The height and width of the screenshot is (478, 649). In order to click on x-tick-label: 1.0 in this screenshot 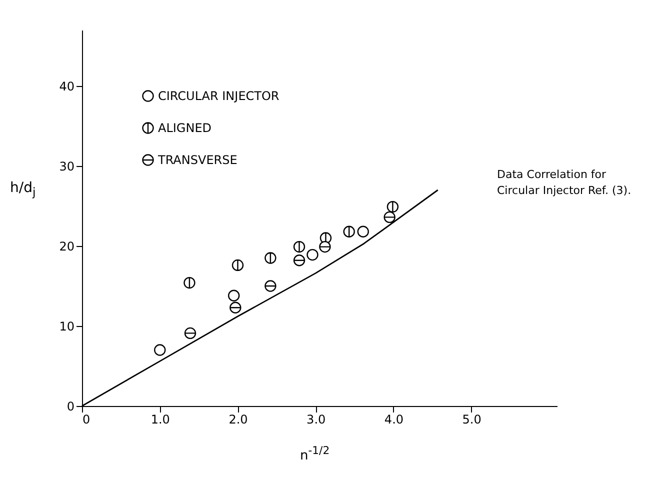, I will do `click(160, 419)`.